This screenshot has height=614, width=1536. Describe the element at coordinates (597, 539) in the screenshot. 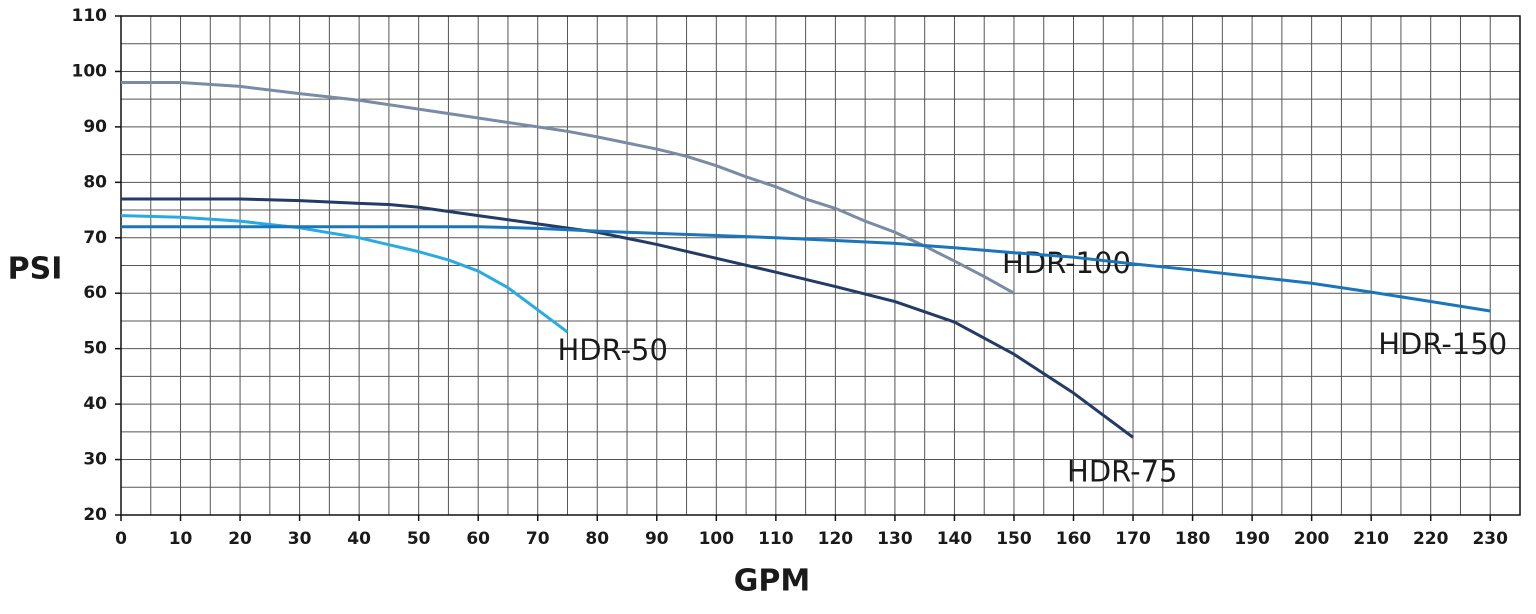

I see `x-tick-label: 80` at that location.